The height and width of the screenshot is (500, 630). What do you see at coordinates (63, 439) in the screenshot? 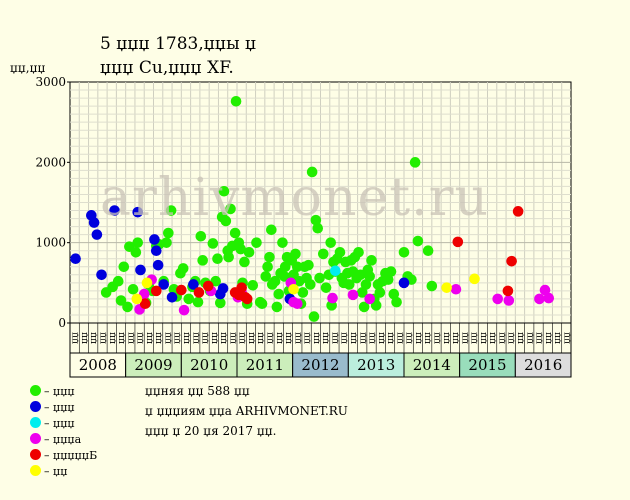
I see `legend-label: – џџџа` at bounding box center [63, 439].